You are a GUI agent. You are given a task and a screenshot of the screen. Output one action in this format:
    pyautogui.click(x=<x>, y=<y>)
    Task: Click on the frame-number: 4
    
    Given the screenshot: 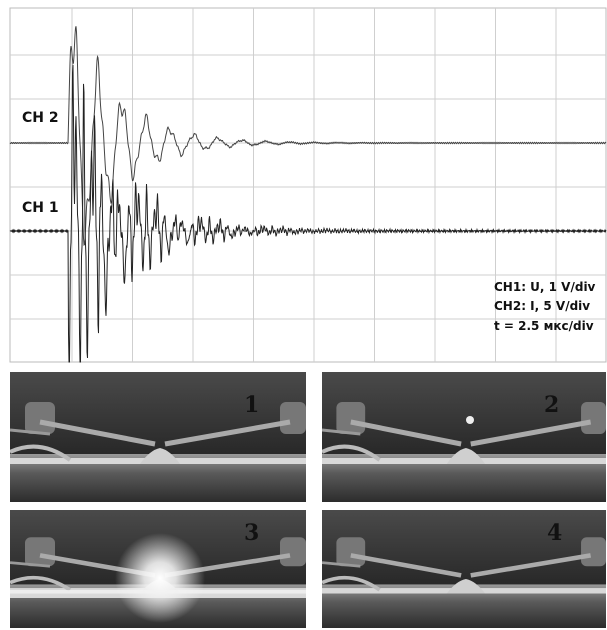 What is the action you would take?
    pyautogui.click(x=554, y=533)
    